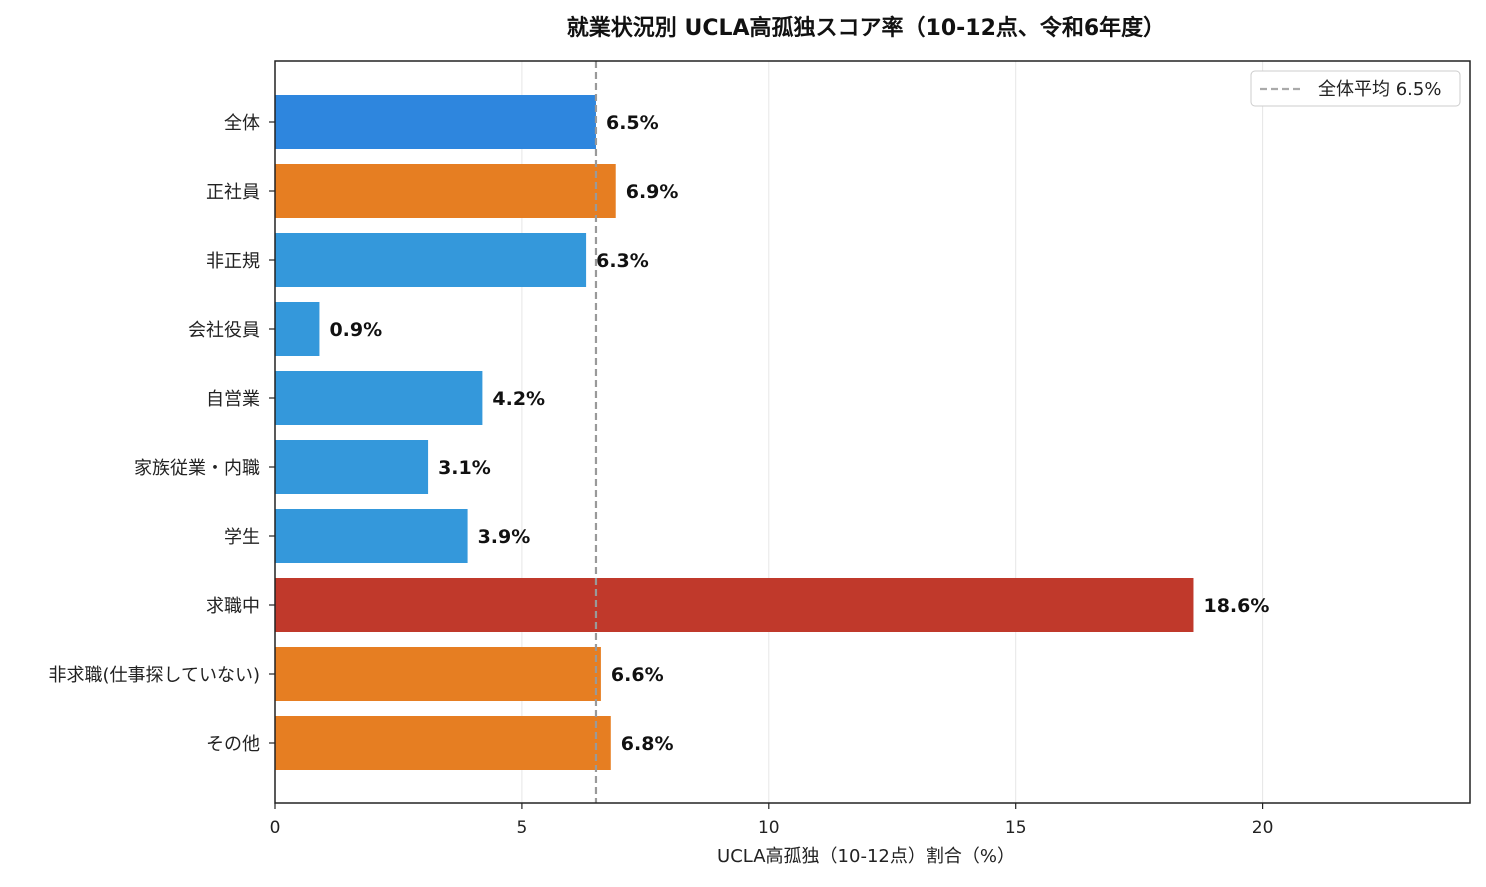 The height and width of the screenshot is (887, 1486). What do you see at coordinates (224, 330) in the screenshot?
I see `y-tick-label: 会社役員` at bounding box center [224, 330].